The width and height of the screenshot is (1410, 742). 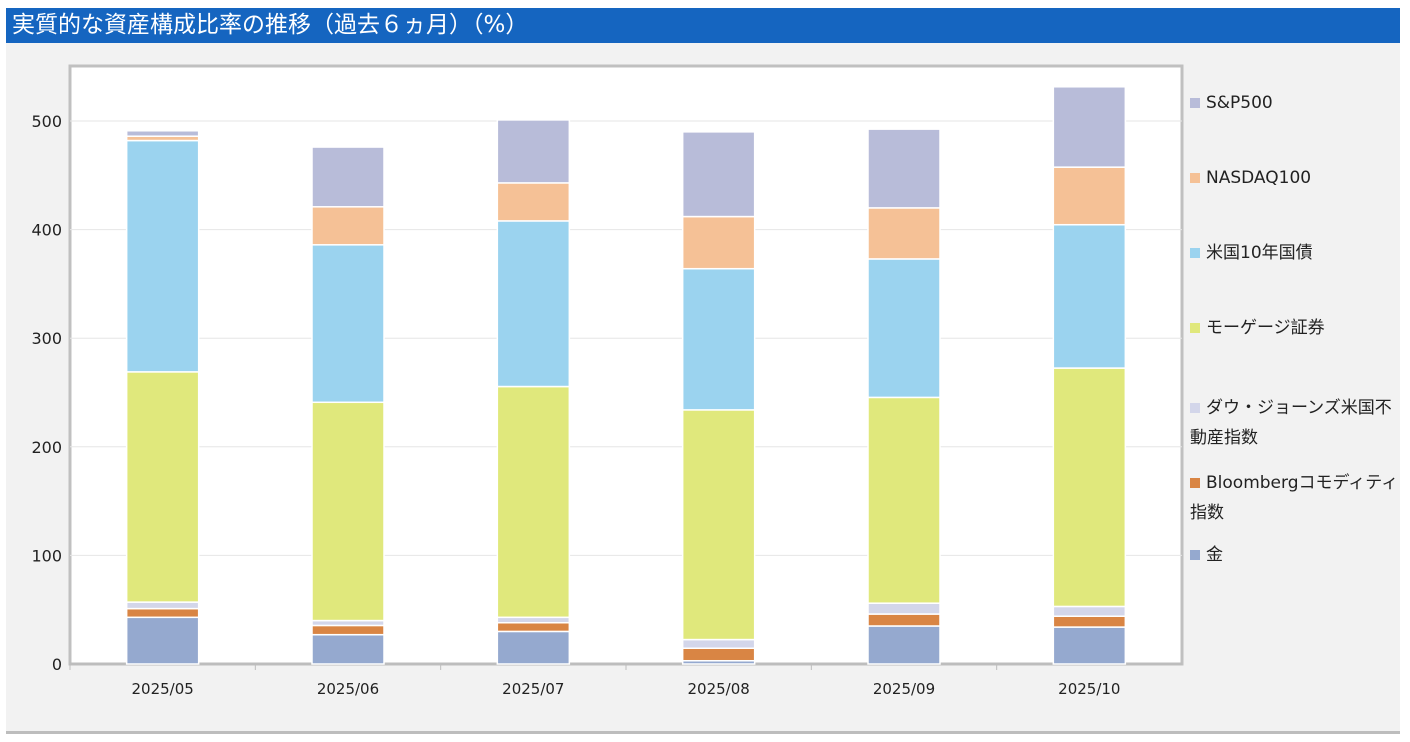 What do you see at coordinates (46, 447) in the screenshot?
I see `y-tick-label: 200` at bounding box center [46, 447].